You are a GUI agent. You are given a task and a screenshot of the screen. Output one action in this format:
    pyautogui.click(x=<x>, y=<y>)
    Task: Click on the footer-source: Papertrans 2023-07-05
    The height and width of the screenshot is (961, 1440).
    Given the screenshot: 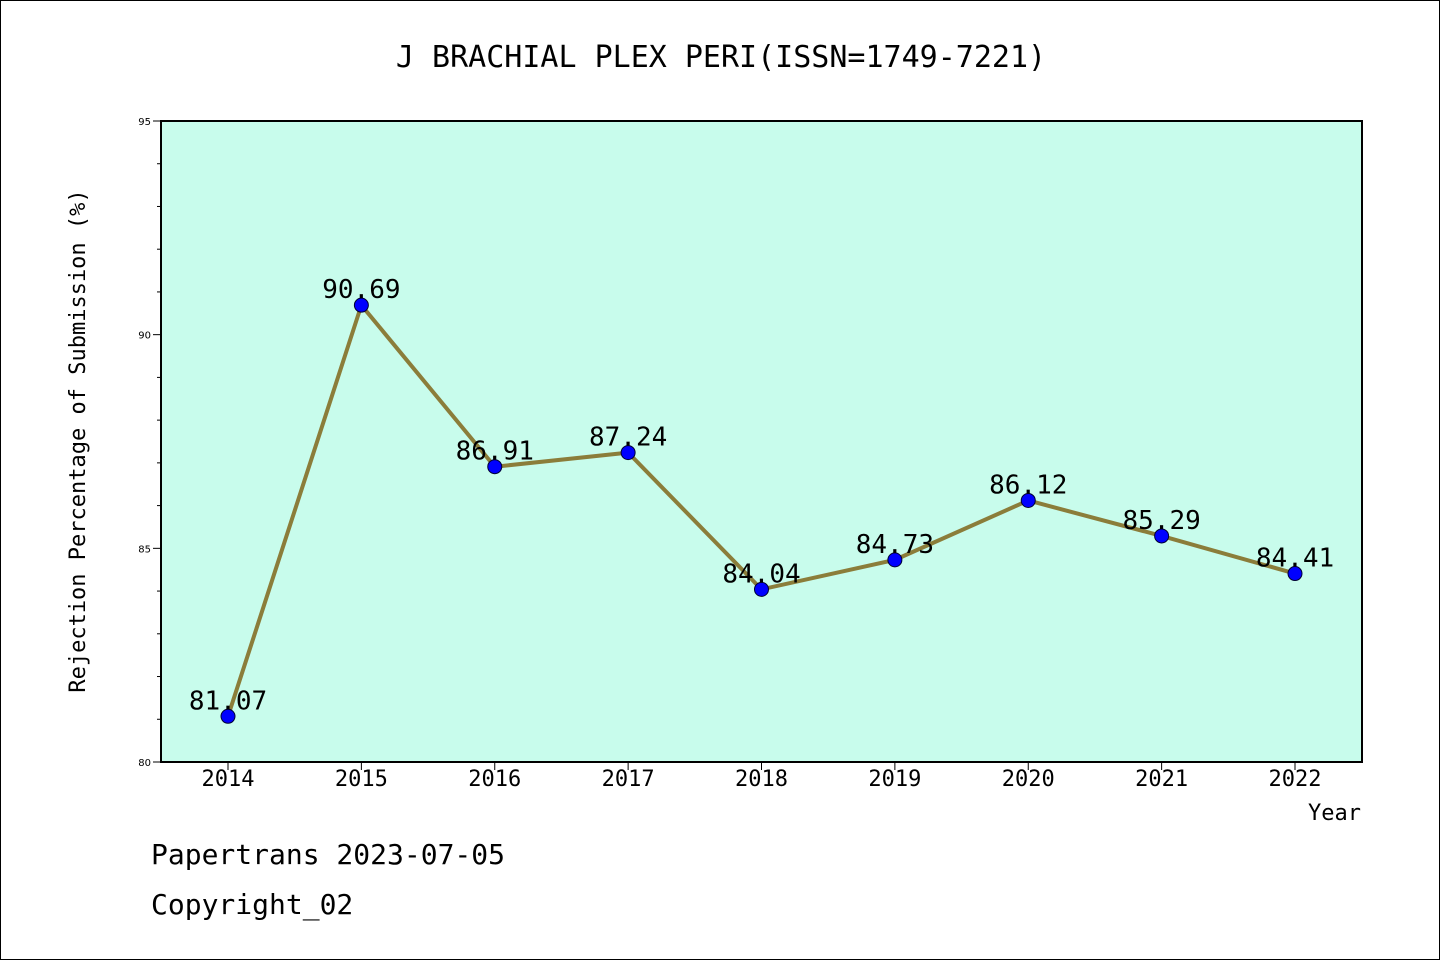 What is the action you would take?
    pyautogui.click(x=328, y=854)
    